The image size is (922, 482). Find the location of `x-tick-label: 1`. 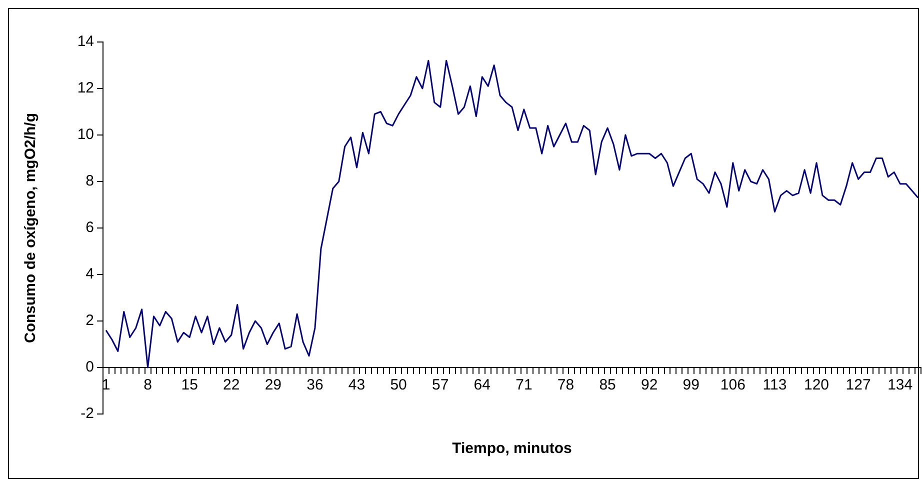

x-tick-label: 1 is located at coordinates (106, 385).